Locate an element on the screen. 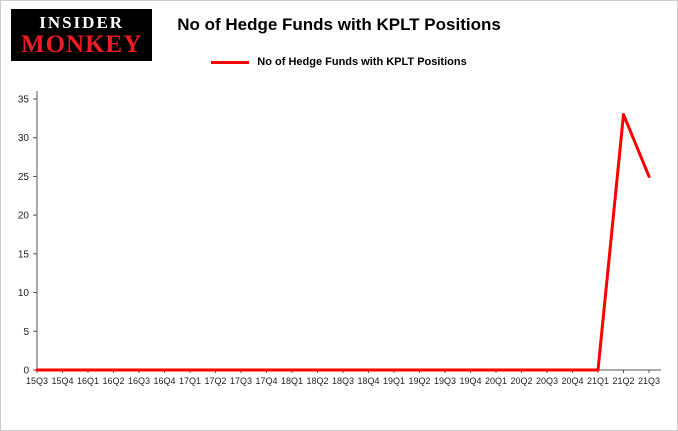 This screenshot has width=678, height=431. x-tick-label: 18Q3 is located at coordinates (343, 381).